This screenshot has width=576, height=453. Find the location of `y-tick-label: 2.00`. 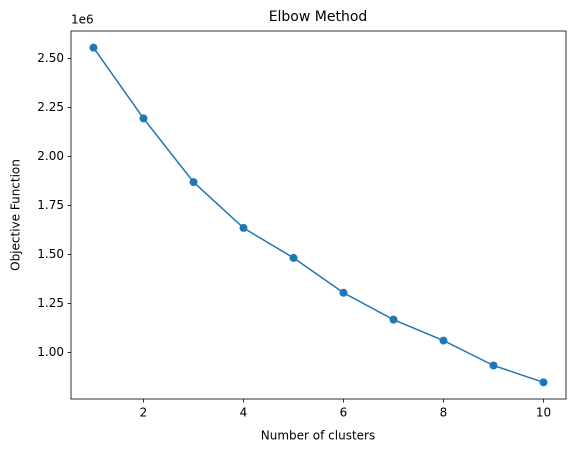

y-tick-label: 2.00 is located at coordinates (50, 156).